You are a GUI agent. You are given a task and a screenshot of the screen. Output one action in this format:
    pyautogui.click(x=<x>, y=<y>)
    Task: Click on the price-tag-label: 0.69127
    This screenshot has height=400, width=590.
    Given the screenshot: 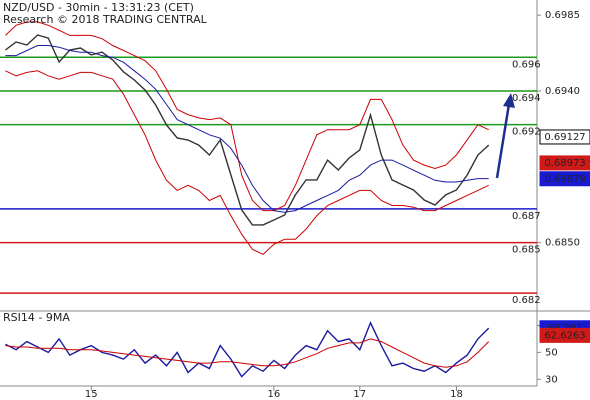 What is the action you would take?
    pyautogui.click(x=564, y=137)
    